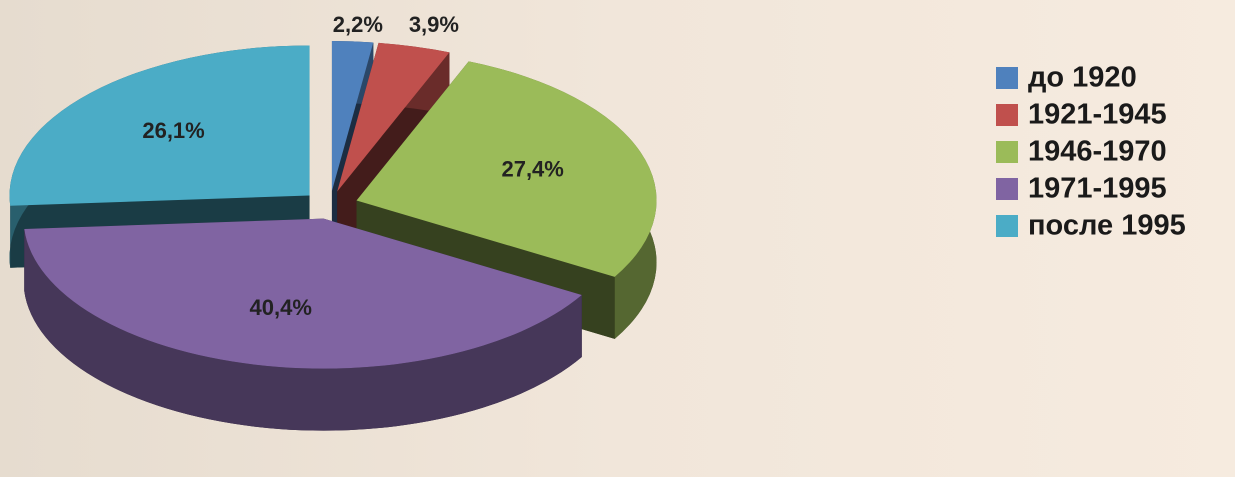 The image size is (1235, 477). I want to click on value-label: 3,9%, so click(434, 24).